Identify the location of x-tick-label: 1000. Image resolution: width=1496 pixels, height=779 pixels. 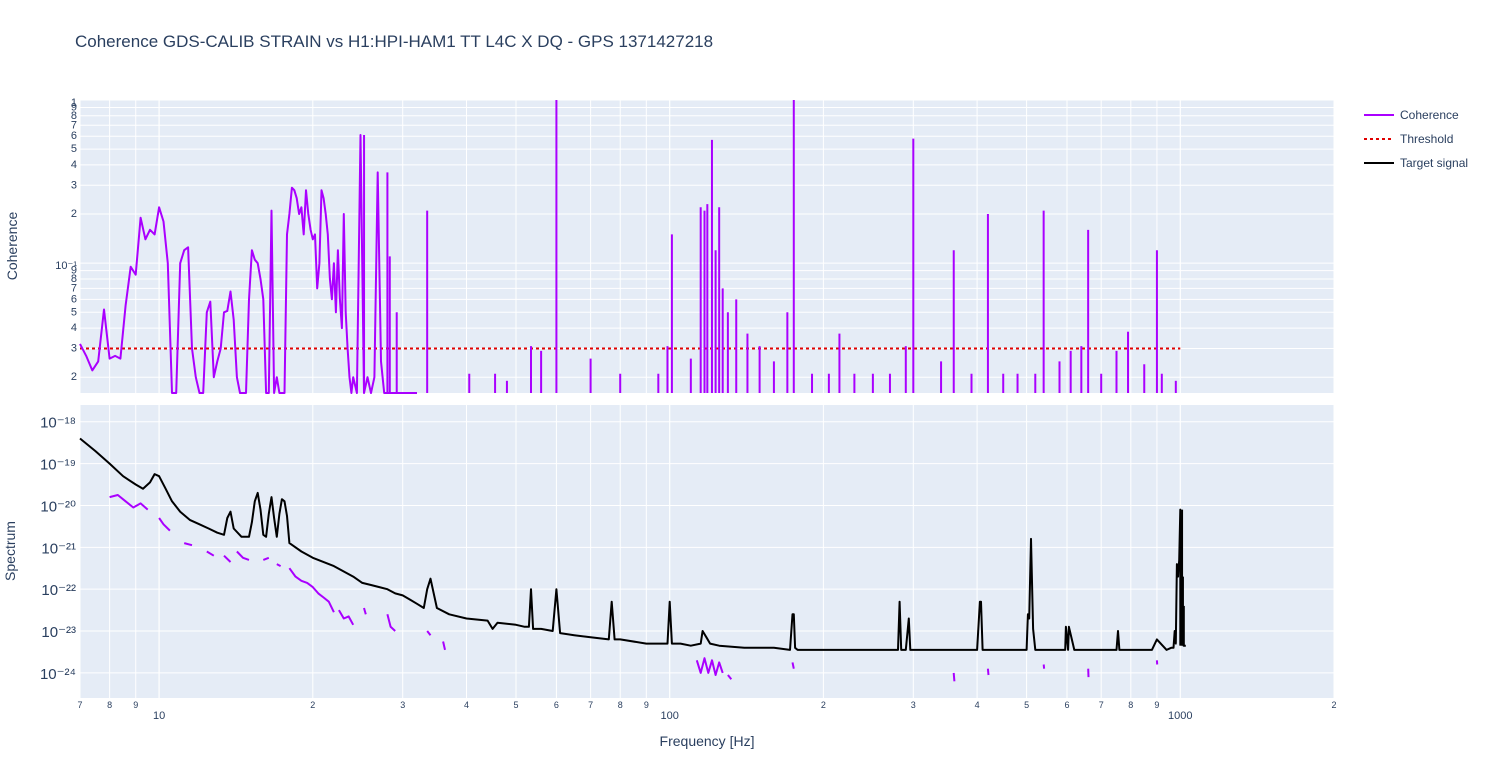
(1180, 716).